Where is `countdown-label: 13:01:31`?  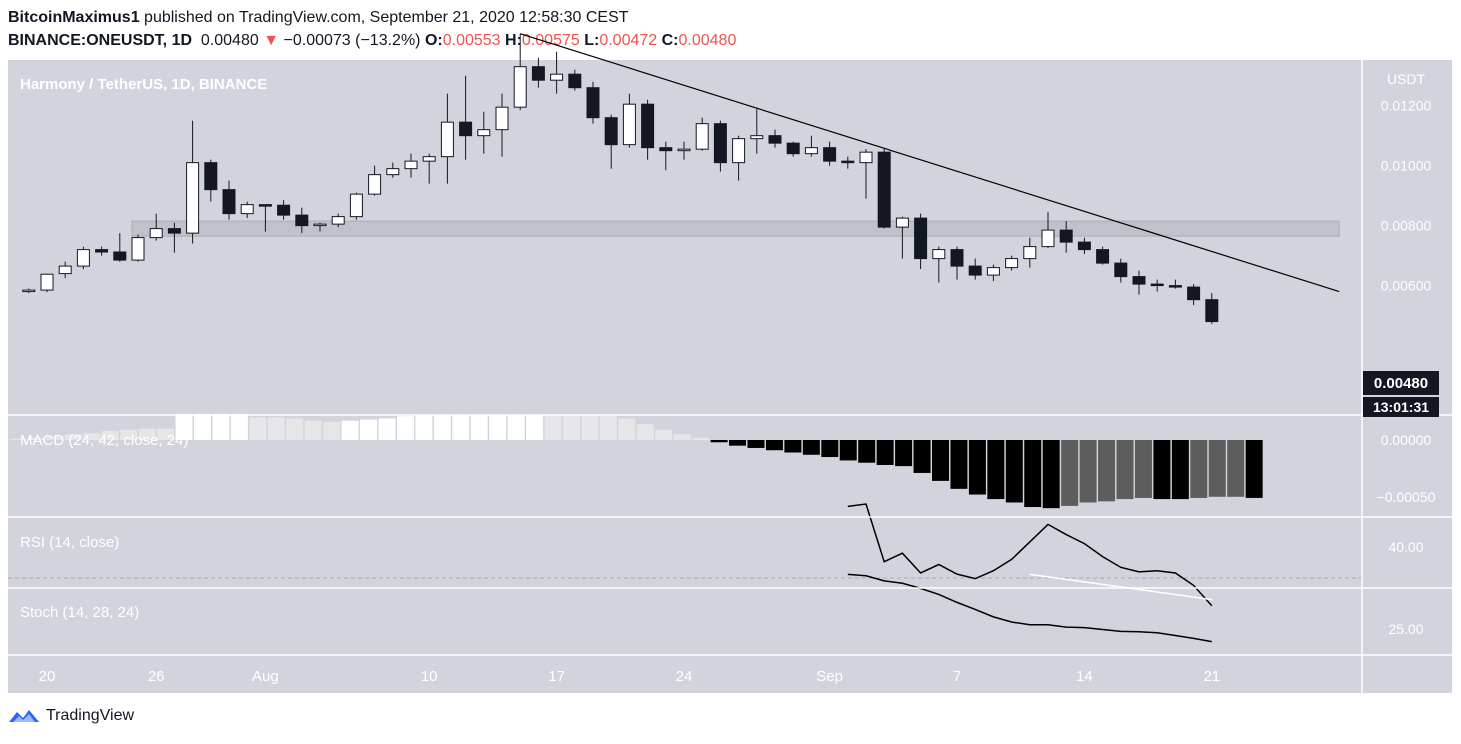
countdown-label: 13:01:31 is located at coordinates (1401, 407).